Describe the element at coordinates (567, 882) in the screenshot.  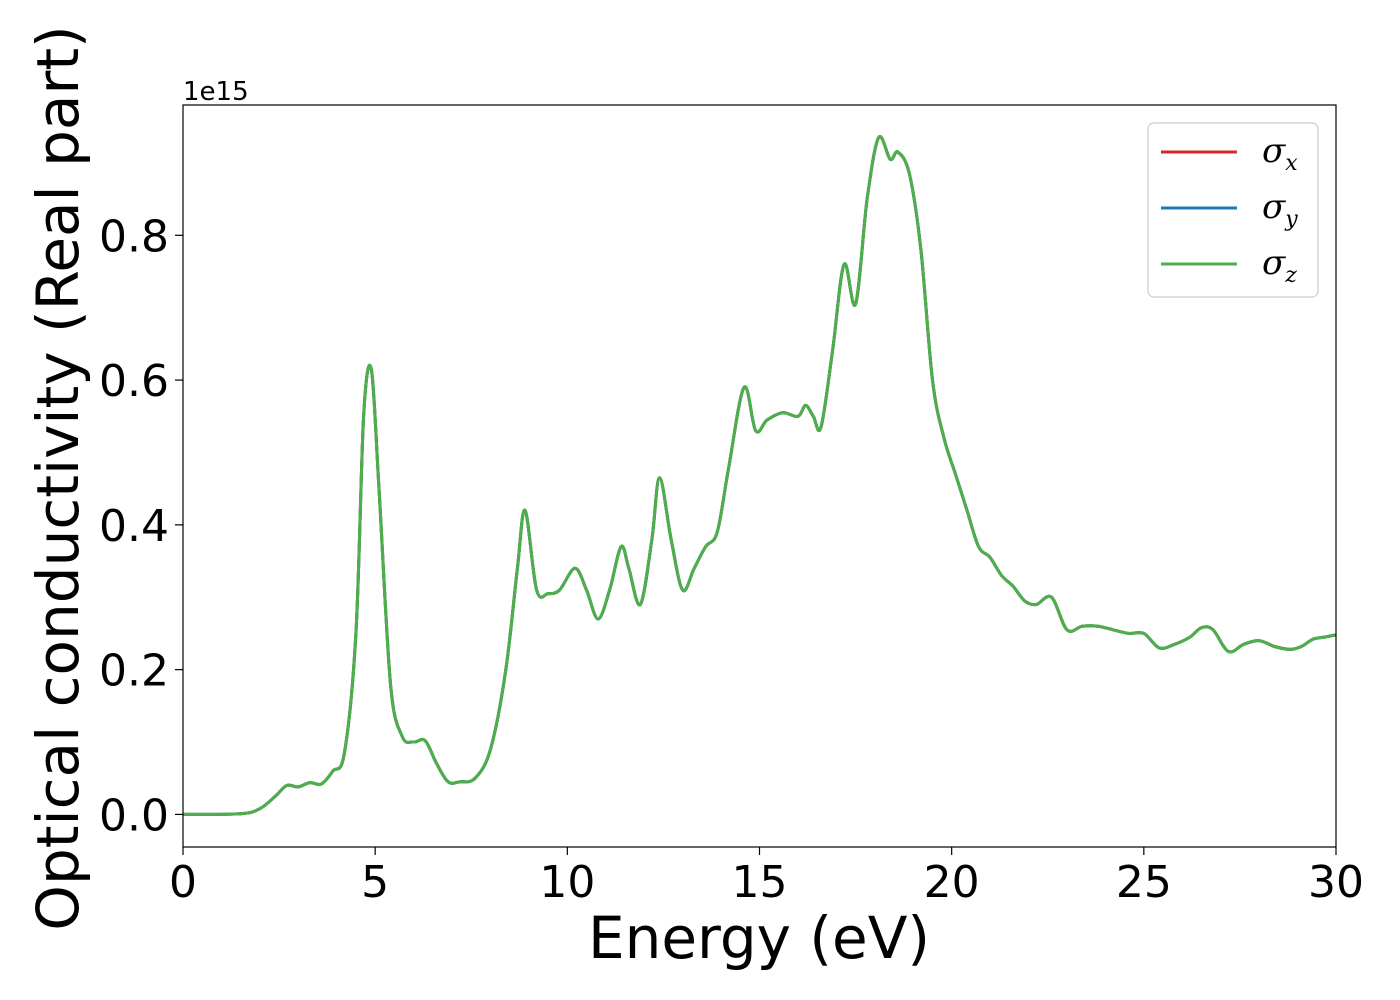
I see `x-tick-label: 10` at that location.